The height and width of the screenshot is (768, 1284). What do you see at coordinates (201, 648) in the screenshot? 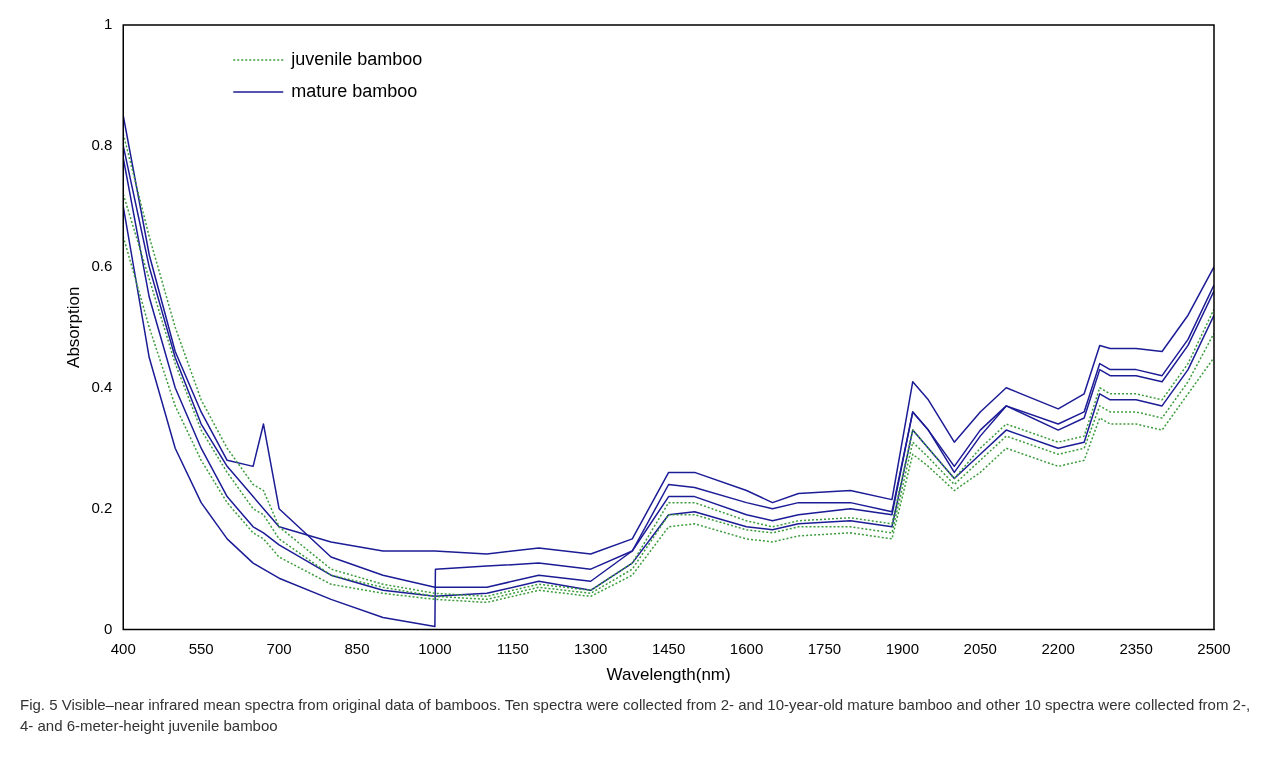
I see `x-tick-label: 550` at bounding box center [201, 648].